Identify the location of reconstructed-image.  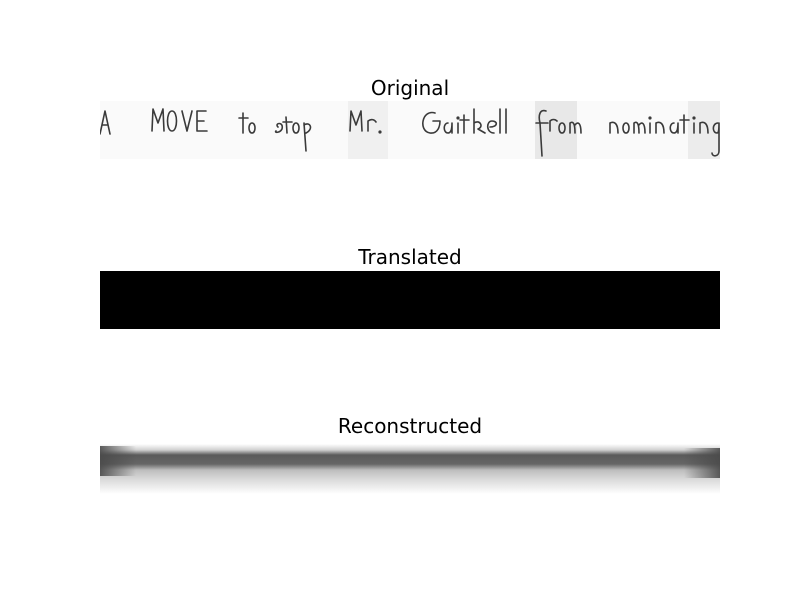
(410, 469).